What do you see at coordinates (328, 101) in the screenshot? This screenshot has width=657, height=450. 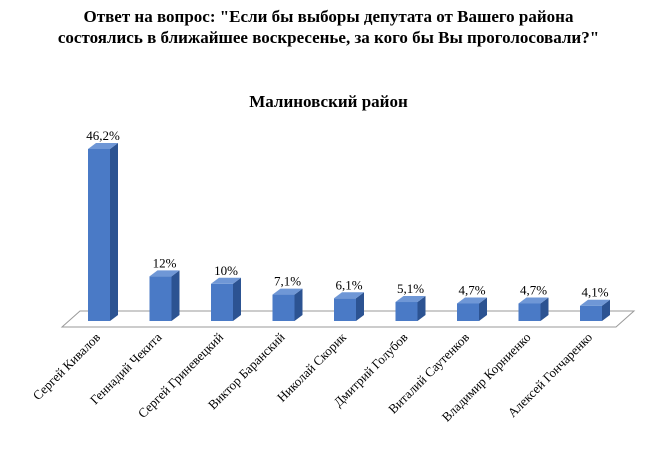 I see `chart-subtitle: Малиновский район` at bounding box center [328, 101].